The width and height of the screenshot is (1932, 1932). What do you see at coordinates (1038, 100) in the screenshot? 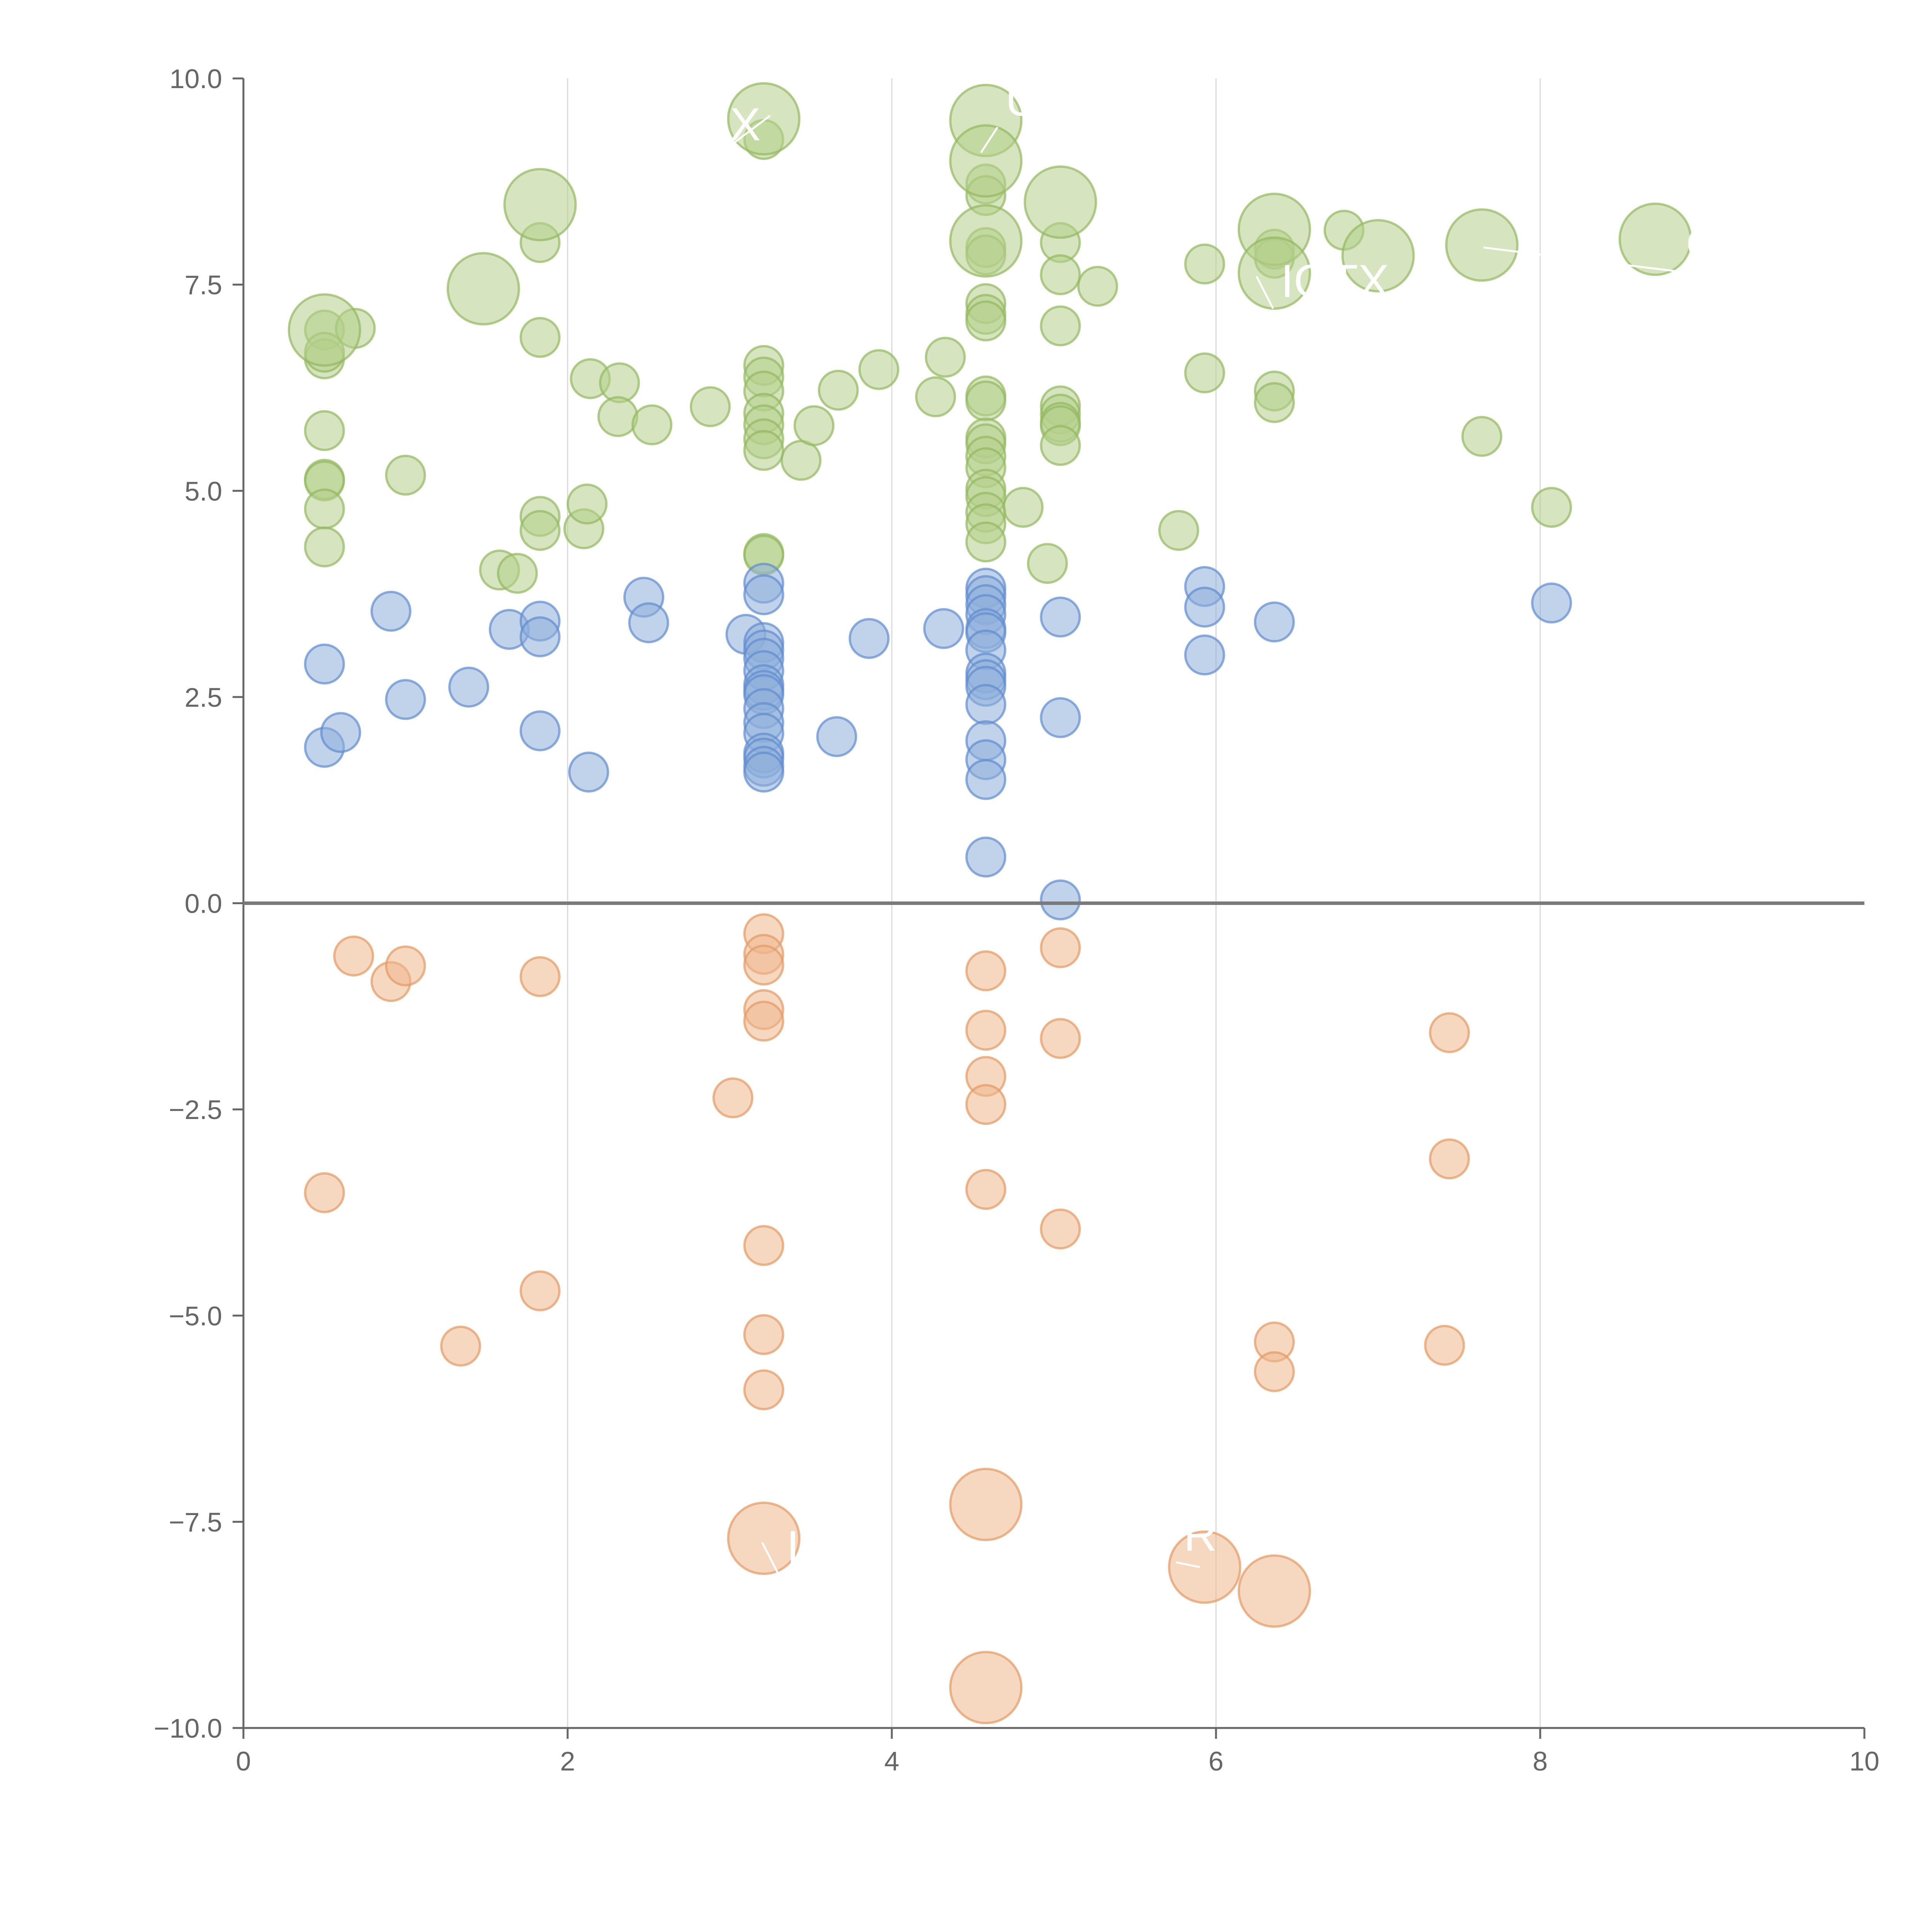
I see `annotation-label-1: UN` at bounding box center [1038, 100].